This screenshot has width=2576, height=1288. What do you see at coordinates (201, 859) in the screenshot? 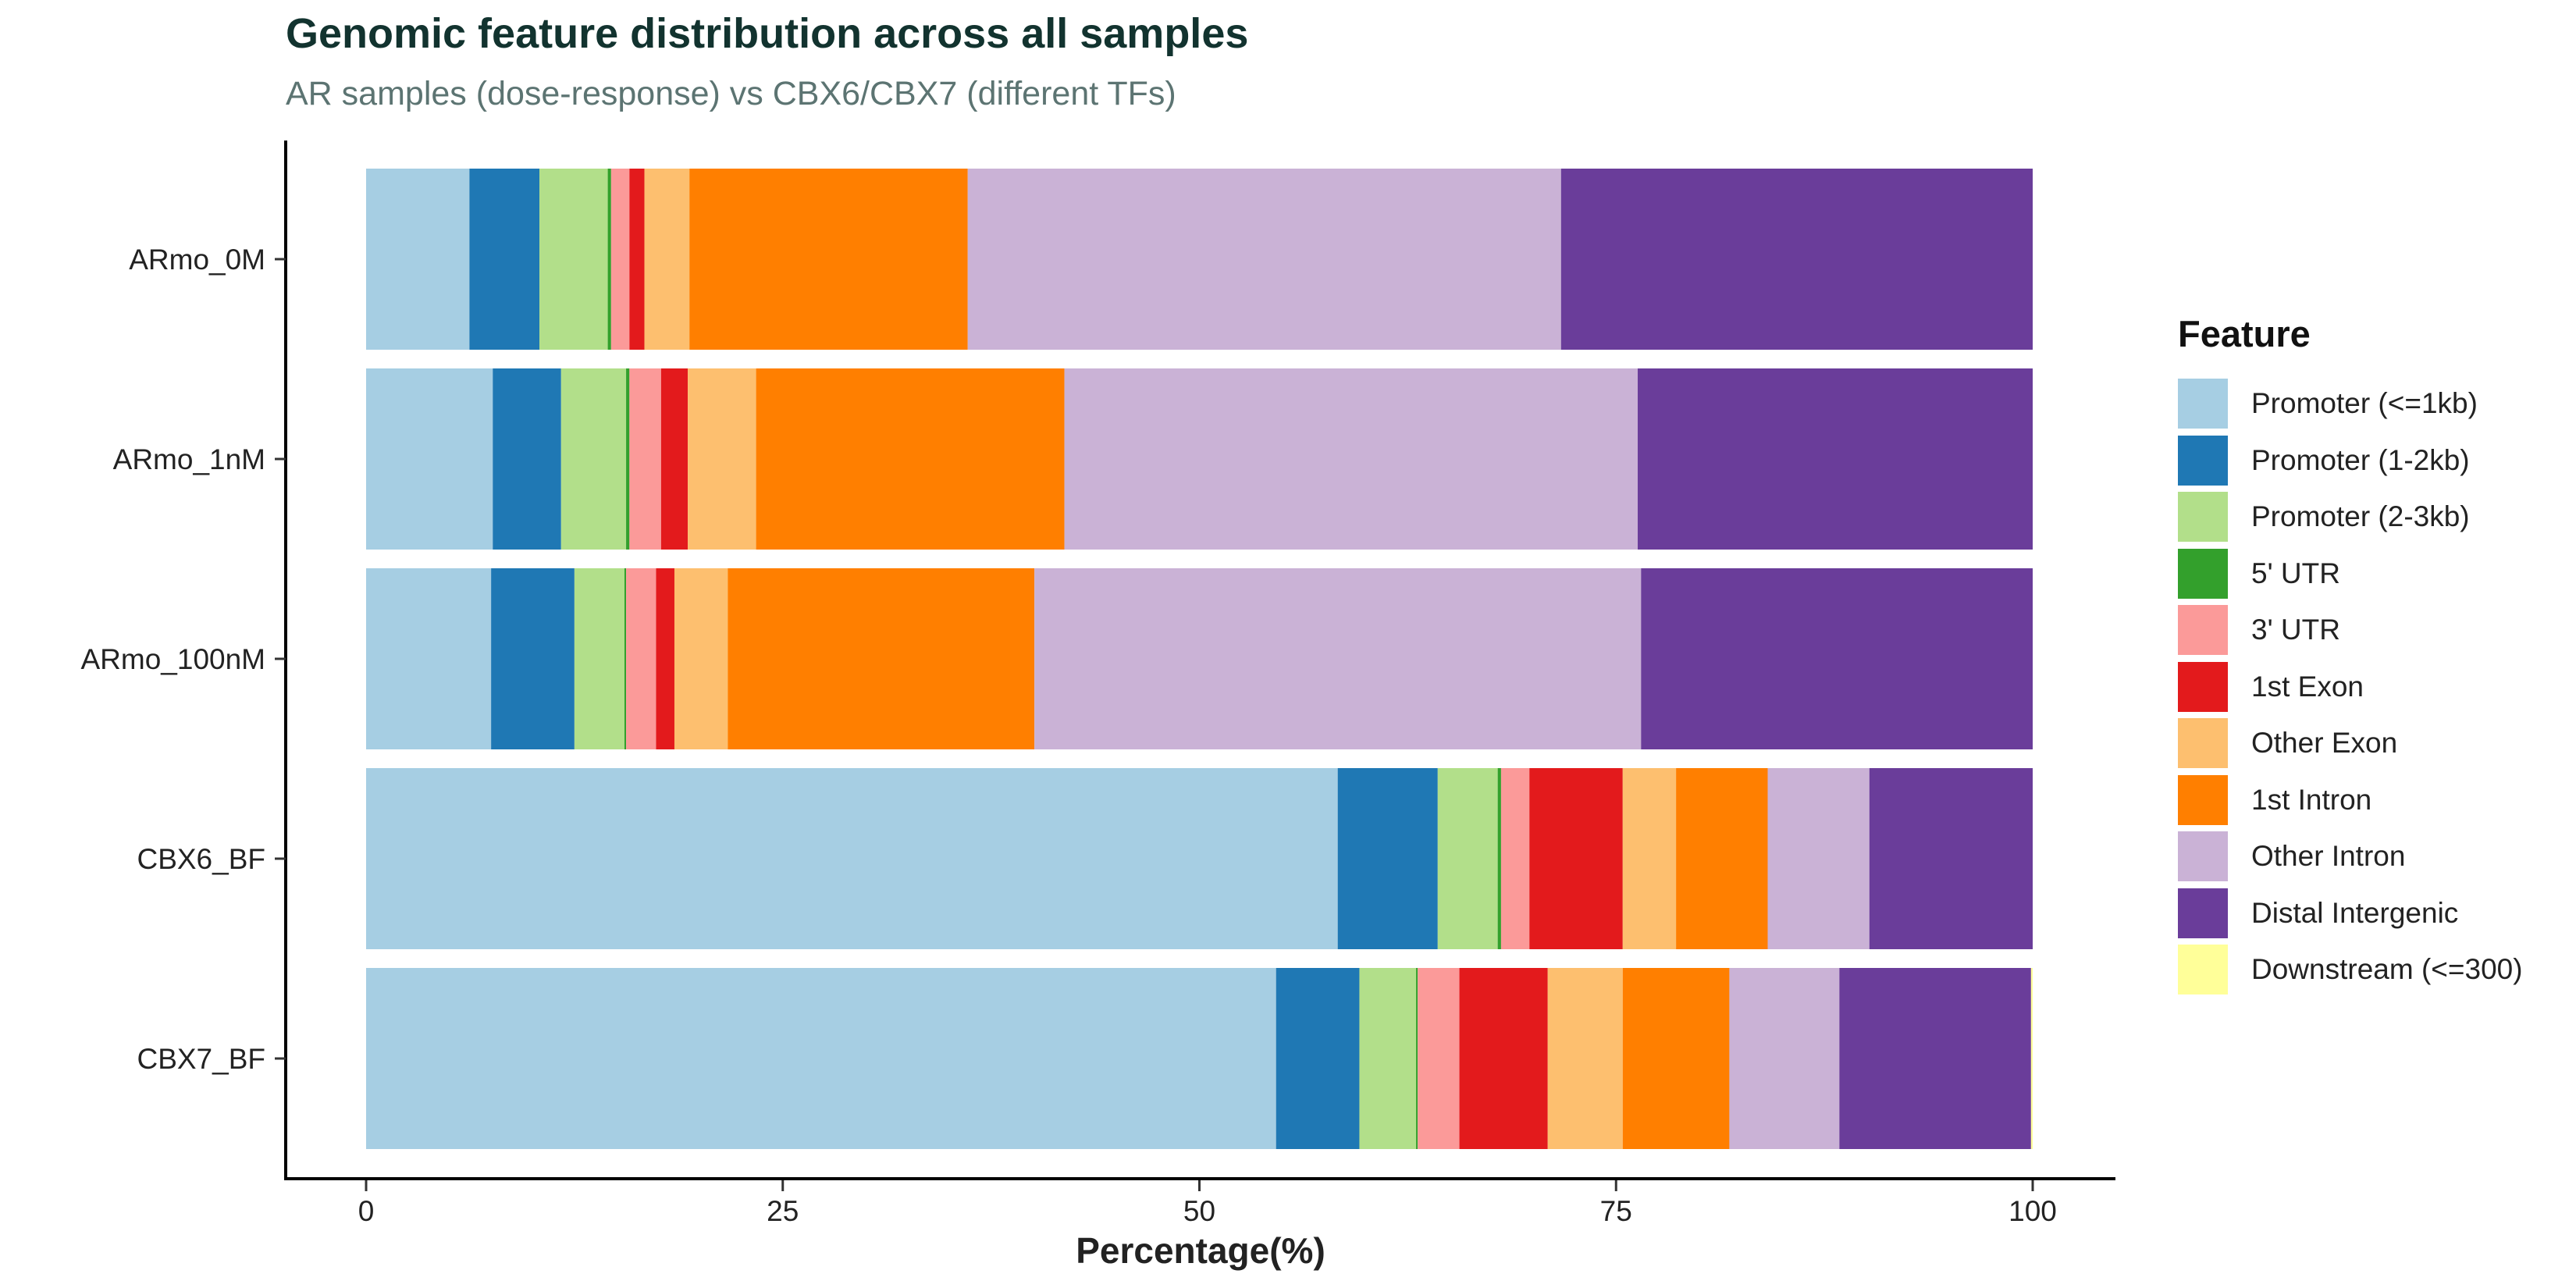
I see `y-tick-label: CBX6_BF` at bounding box center [201, 859].